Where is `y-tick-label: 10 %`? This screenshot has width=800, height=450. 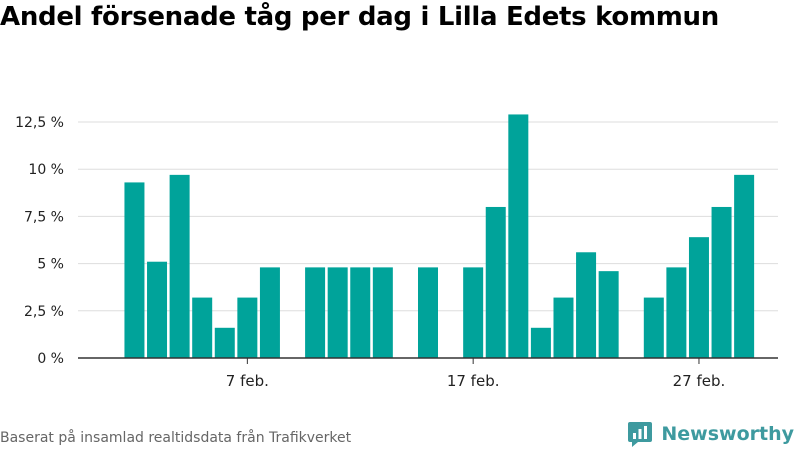
y-tick-label: 10 % is located at coordinates (46, 170).